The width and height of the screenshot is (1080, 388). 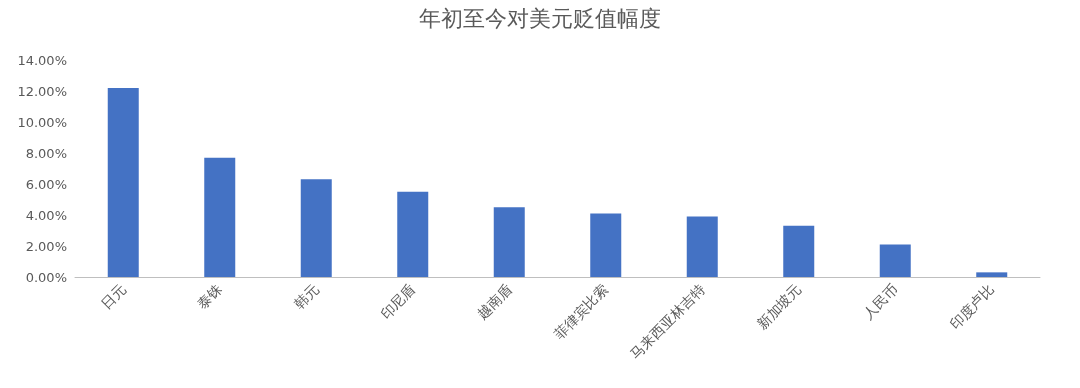 I want to click on x-tick-label: 新加坡元, so click(x=779, y=307).